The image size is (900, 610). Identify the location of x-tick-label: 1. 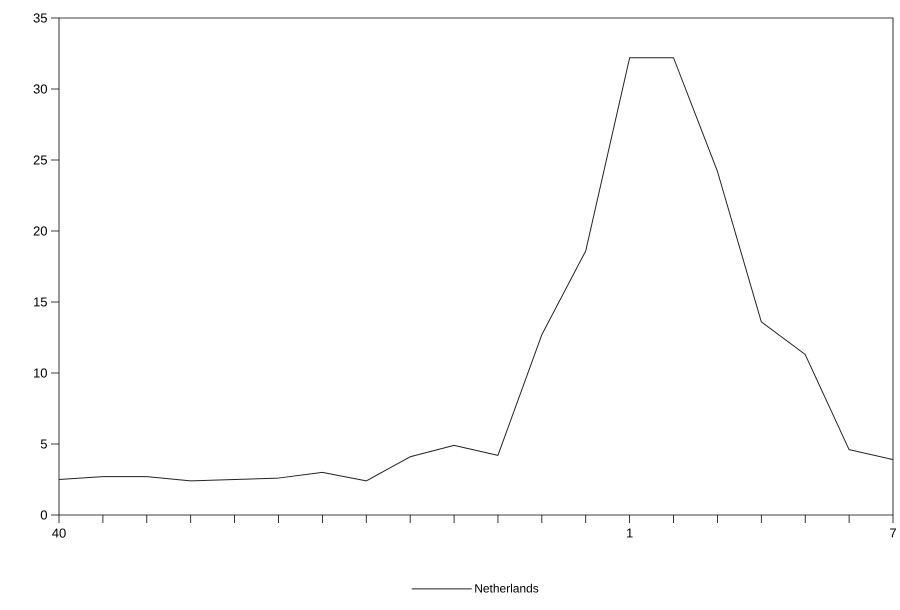
(630, 533).